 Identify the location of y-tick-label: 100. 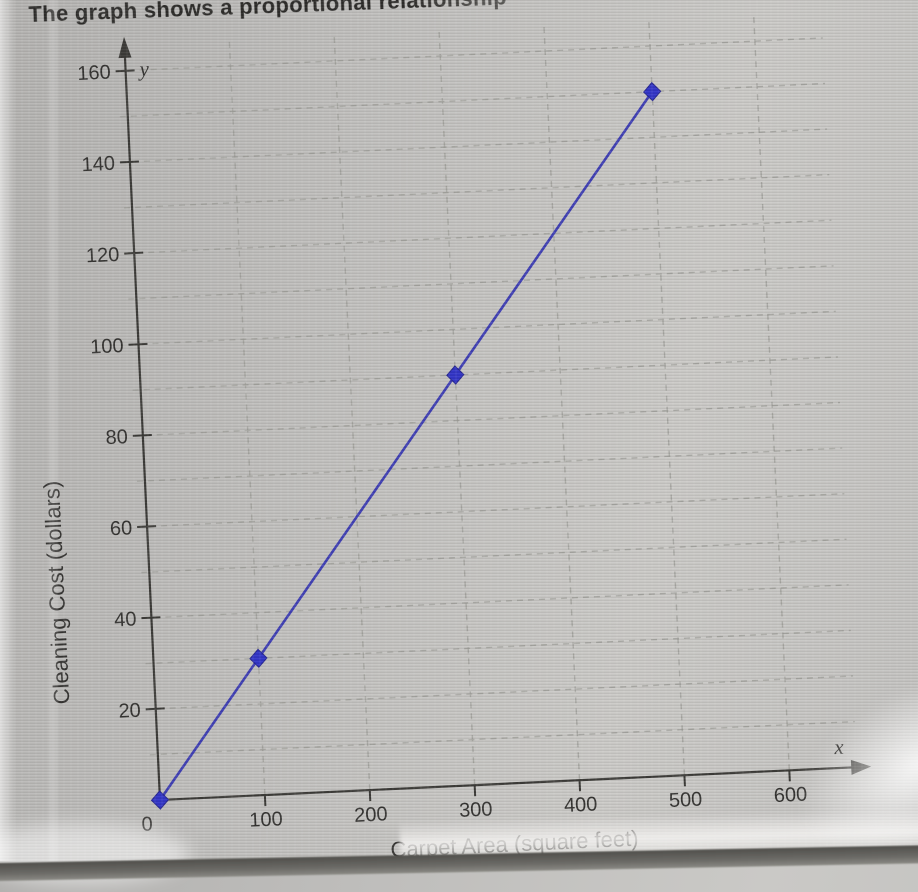
(107, 347).